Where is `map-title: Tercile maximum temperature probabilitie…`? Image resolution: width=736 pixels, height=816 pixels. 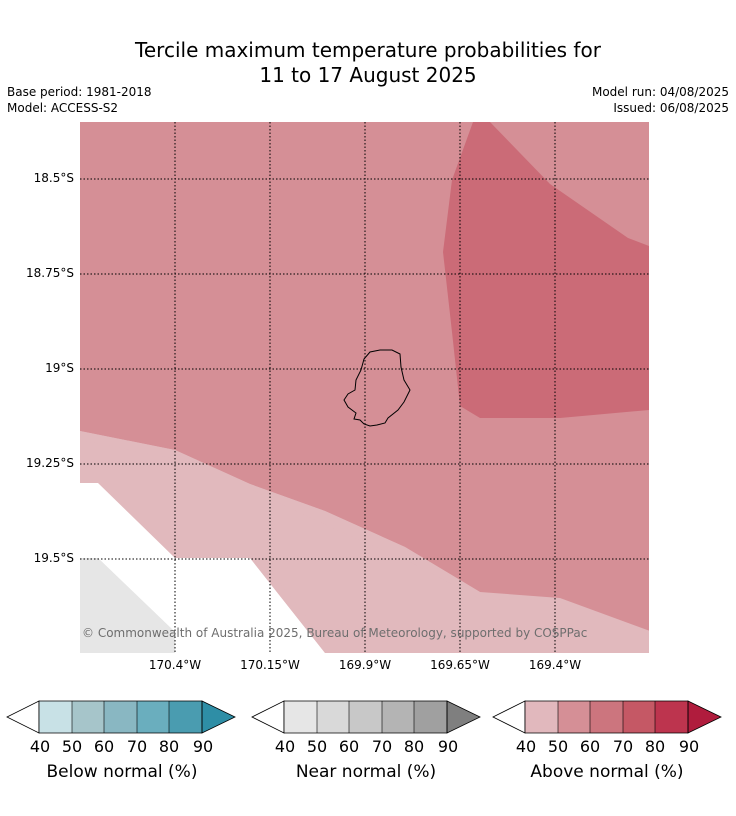 map-title: Tercile maximum temperature probabilitie… is located at coordinates (368, 63).